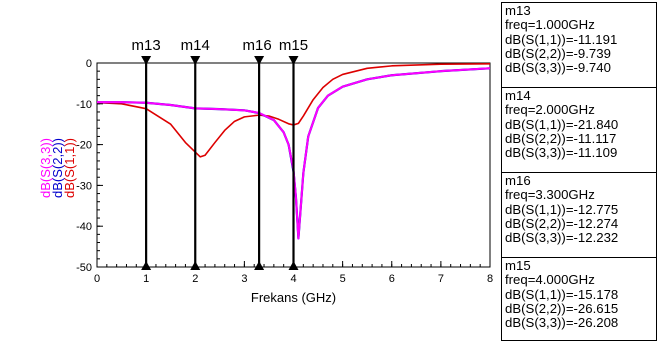 The width and height of the screenshot is (660, 345). Describe the element at coordinates (562, 323) in the screenshot. I see `marker-readout-line: dB(S(3,3))=-26.208` at that location.